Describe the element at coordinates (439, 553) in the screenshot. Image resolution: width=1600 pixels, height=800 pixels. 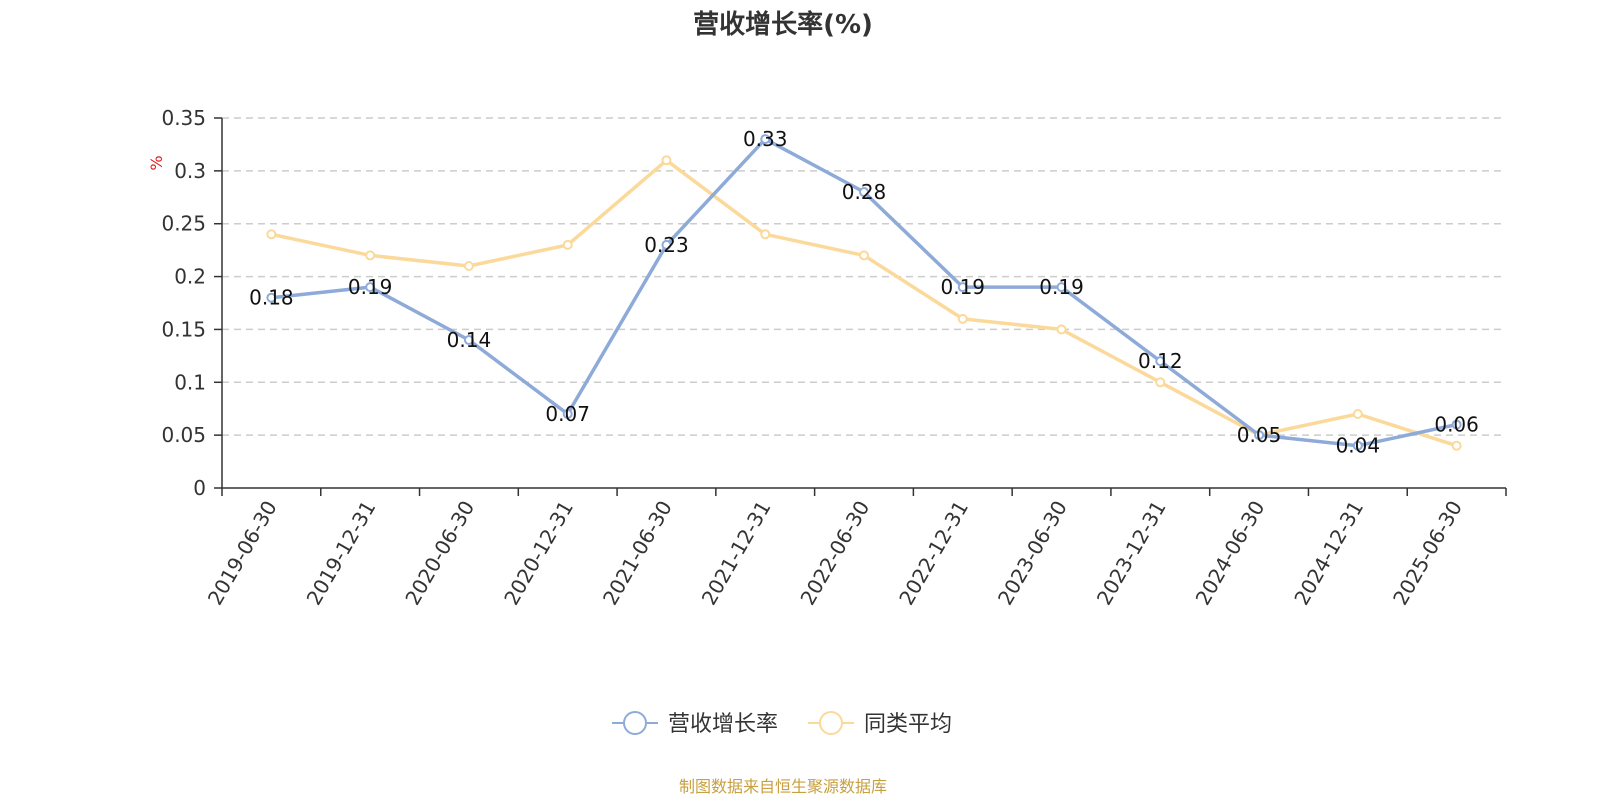
I see `x-tick-label: 2020-06-30` at that location.